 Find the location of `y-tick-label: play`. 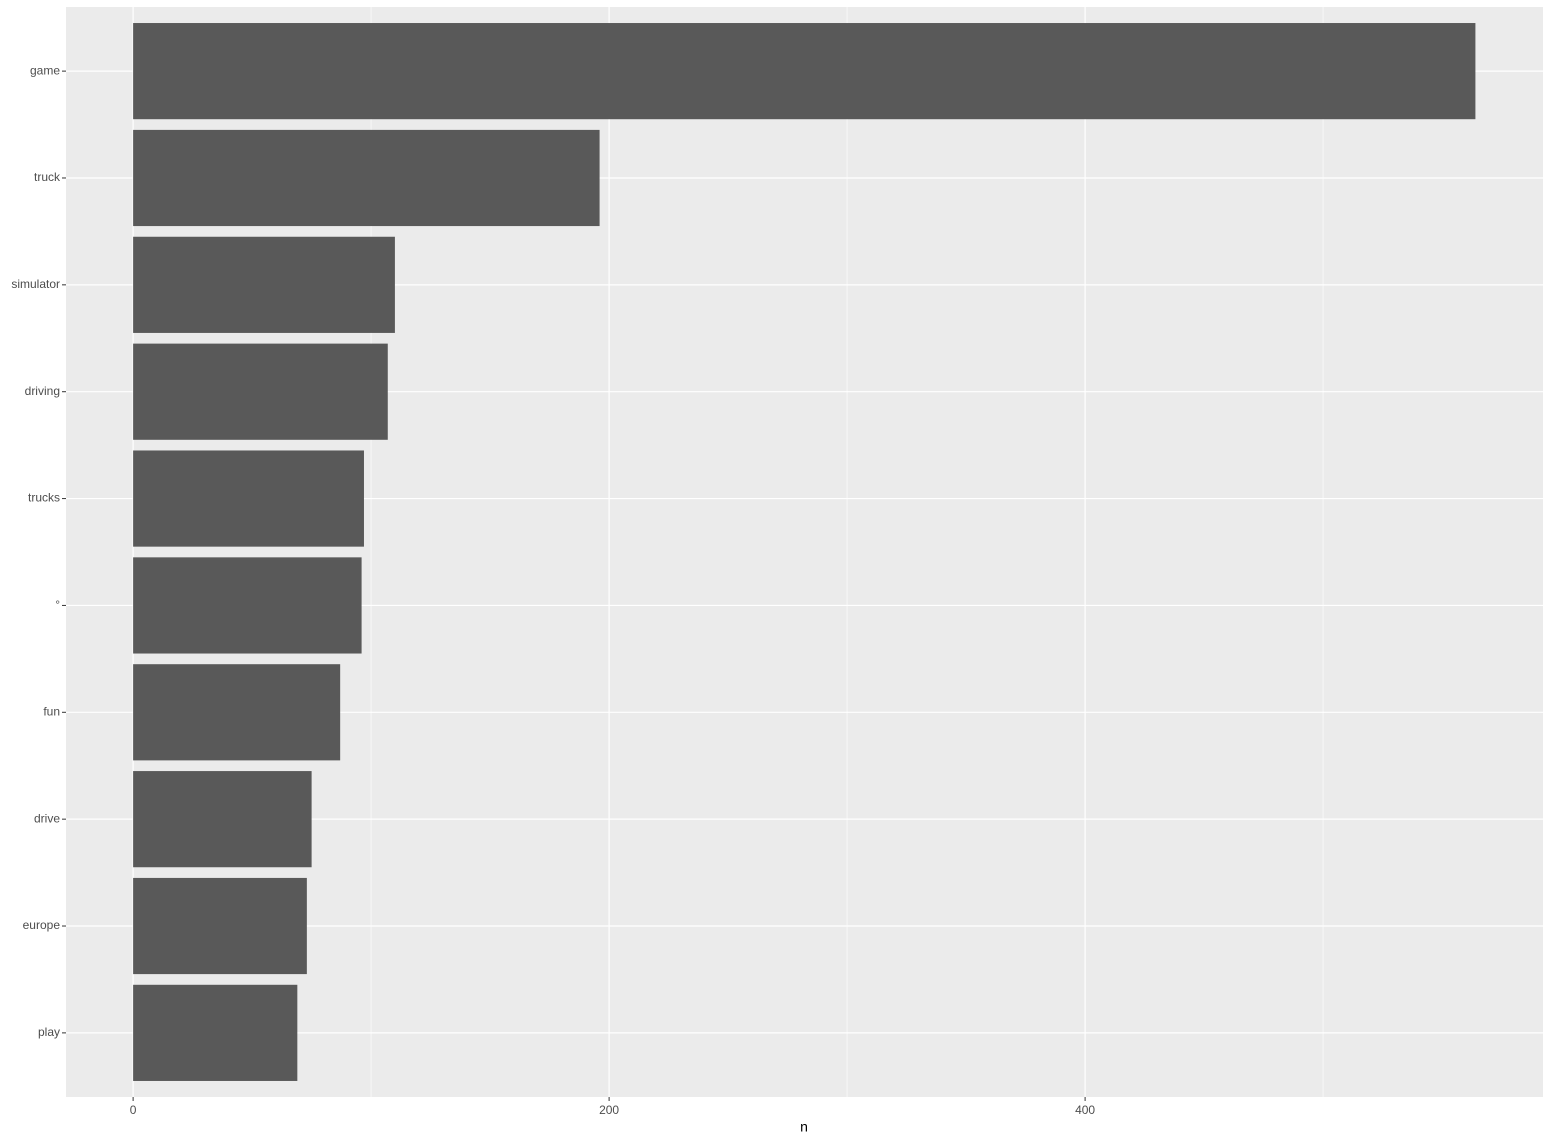

y-tick-label: play is located at coordinates (49, 1032).